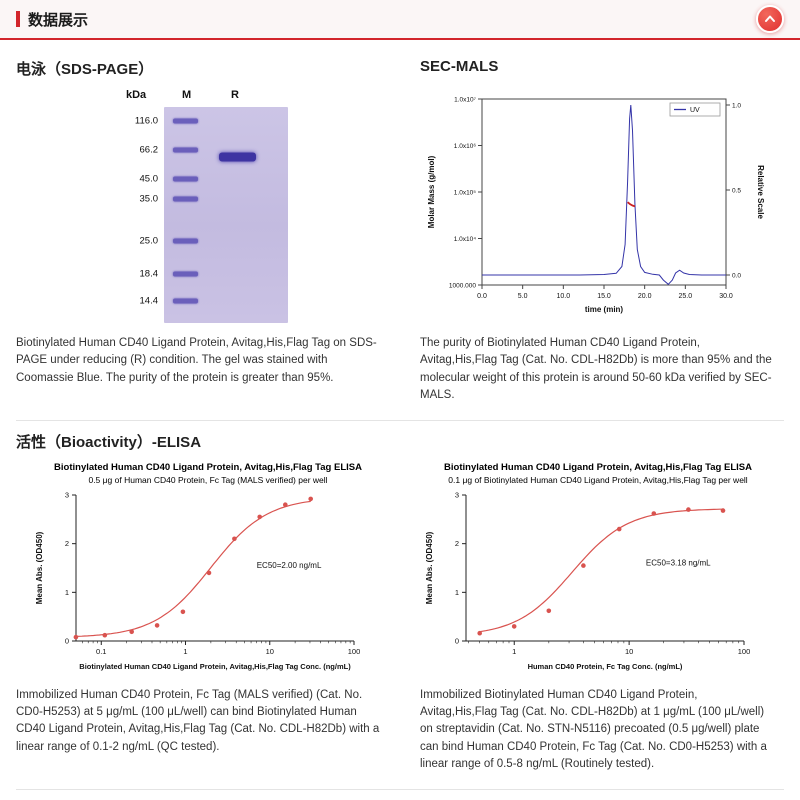  What do you see at coordinates (149, 150) in the screenshot?
I see `gel-marker-label: 66.2` at bounding box center [149, 150].